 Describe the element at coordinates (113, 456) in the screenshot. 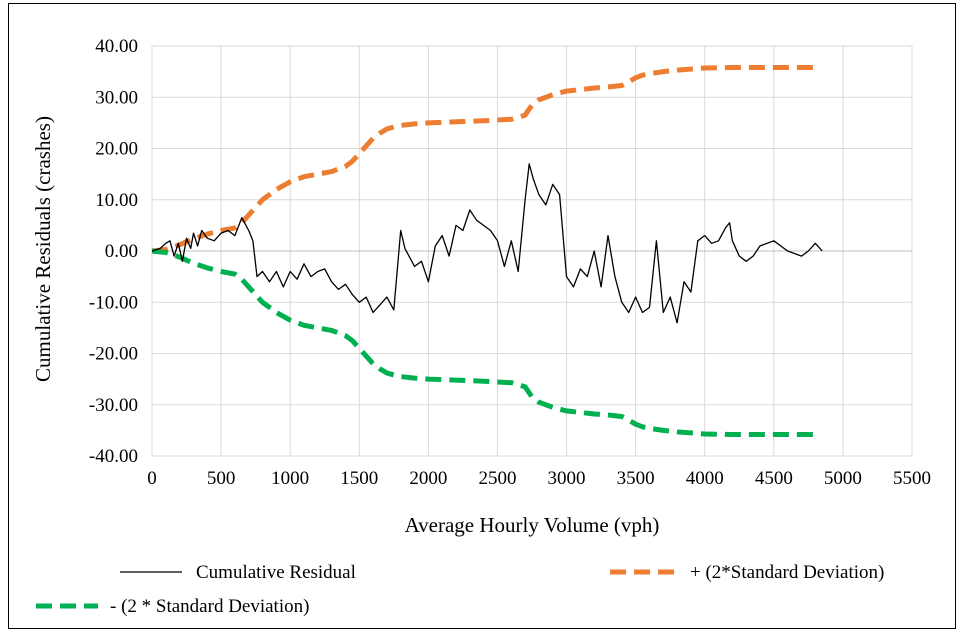

I see `y-tick-label: -40.00` at that location.